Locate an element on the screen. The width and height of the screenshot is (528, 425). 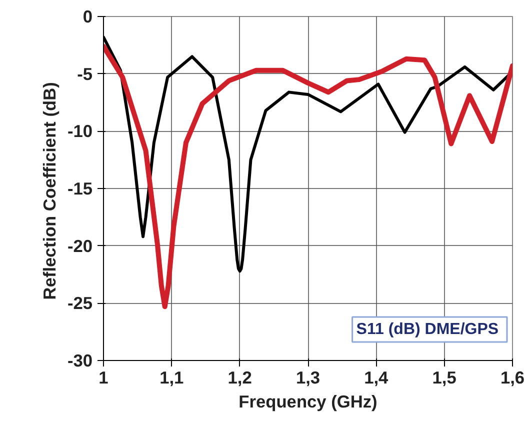
y-tick-label: -20 is located at coordinates (79, 246).